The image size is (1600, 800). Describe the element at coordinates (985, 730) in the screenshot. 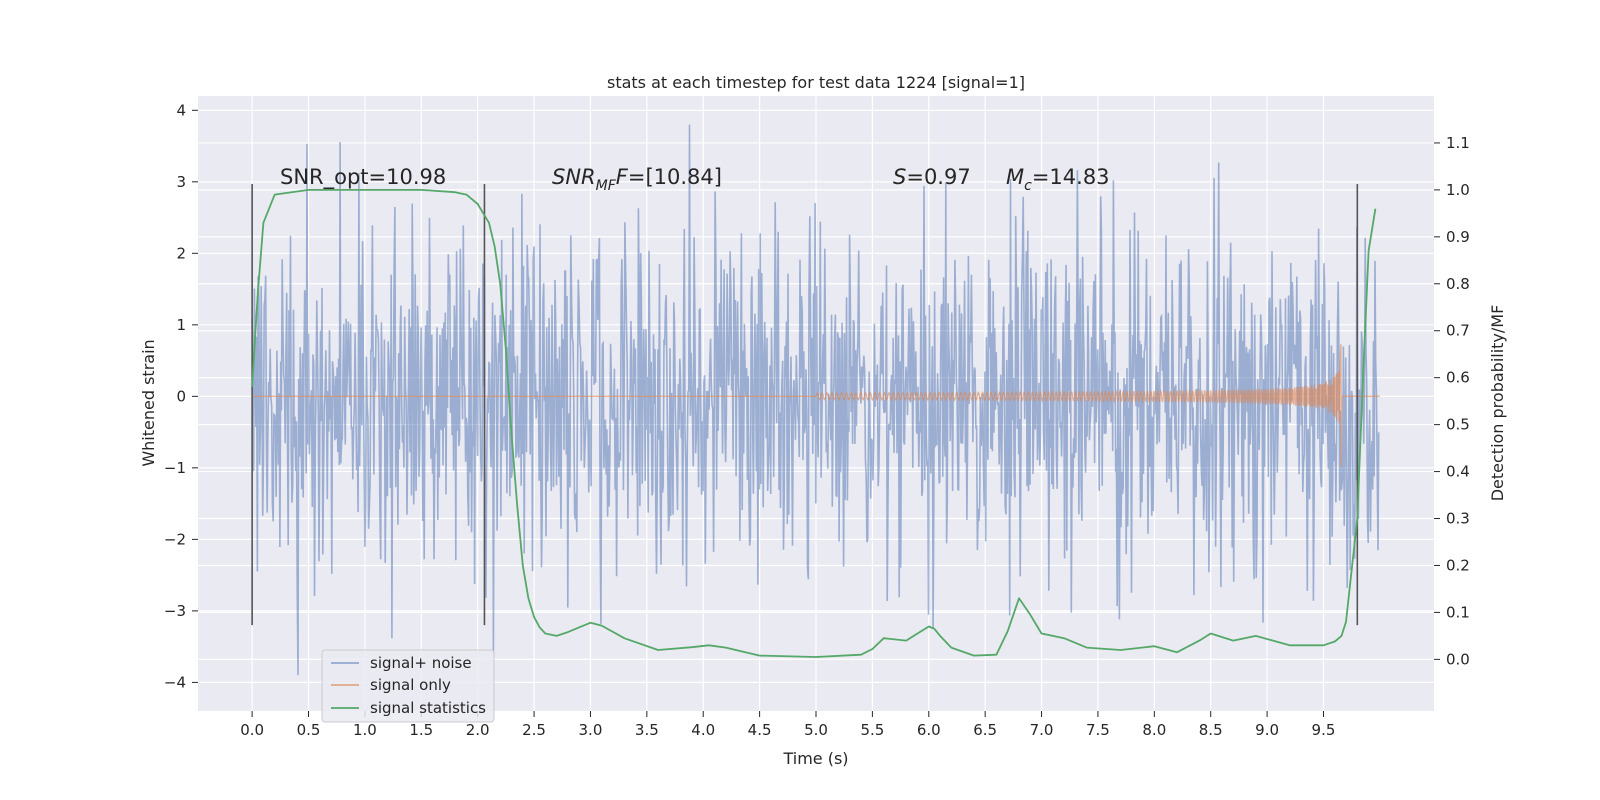

I see `x-tick-label: 6.5` at that location.